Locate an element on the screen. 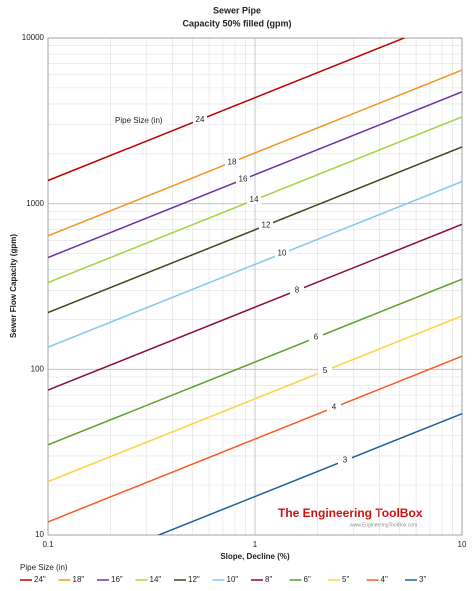 The height and width of the screenshot is (591, 474). line-label: 24 is located at coordinates (200, 119).